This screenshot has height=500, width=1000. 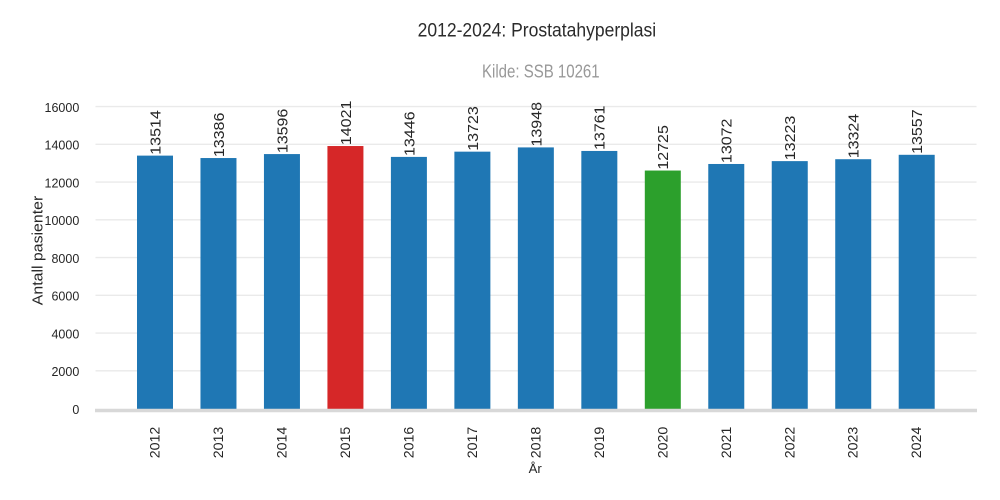 I want to click on svg-text: 13557, so click(x=917, y=131).